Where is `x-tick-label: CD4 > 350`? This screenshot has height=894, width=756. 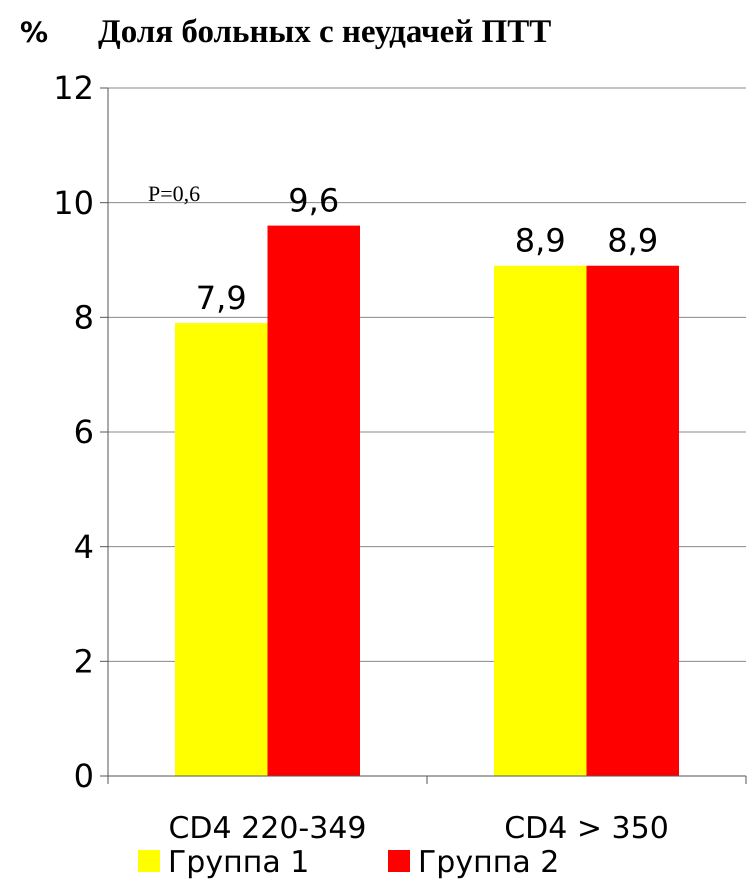 x-tick-label: CD4 > 350 is located at coordinates (586, 828).